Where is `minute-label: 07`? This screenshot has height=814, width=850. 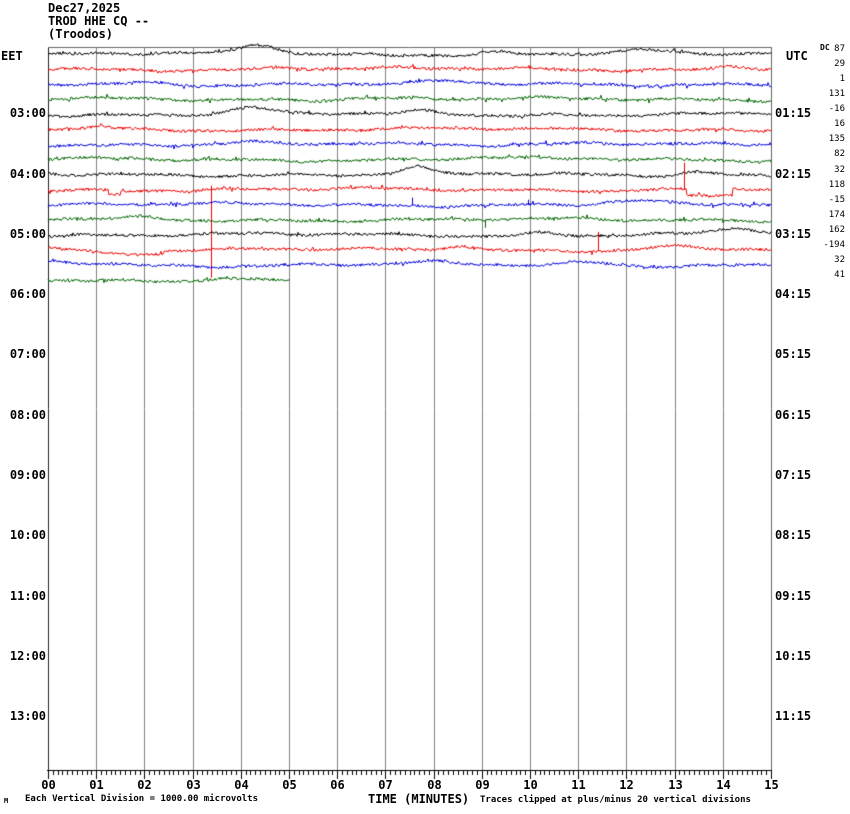
minute-label: 07 is located at coordinates (385, 785).